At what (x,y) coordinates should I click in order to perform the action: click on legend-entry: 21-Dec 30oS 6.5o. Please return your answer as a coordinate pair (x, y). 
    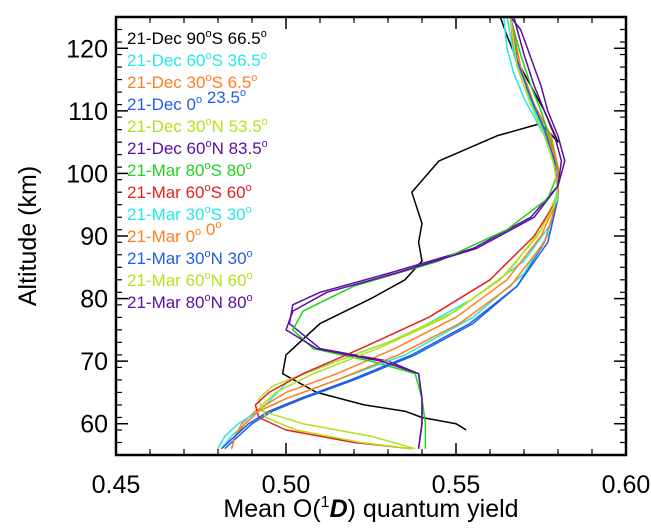
    Looking at the image, I should click on (192, 82).